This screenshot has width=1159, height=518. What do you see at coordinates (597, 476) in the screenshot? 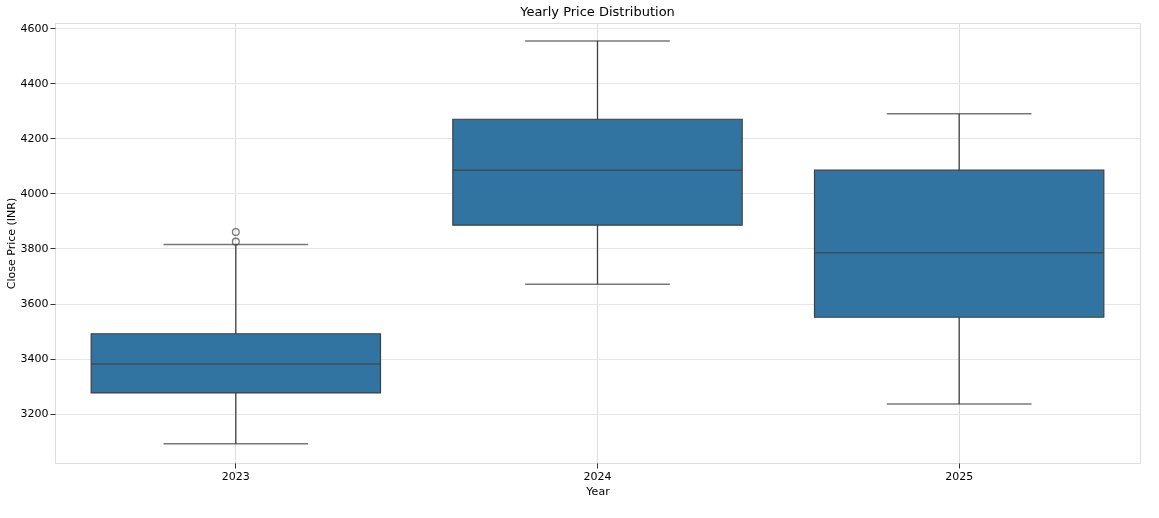
I see `x-tick-label: 2024` at bounding box center [597, 476].